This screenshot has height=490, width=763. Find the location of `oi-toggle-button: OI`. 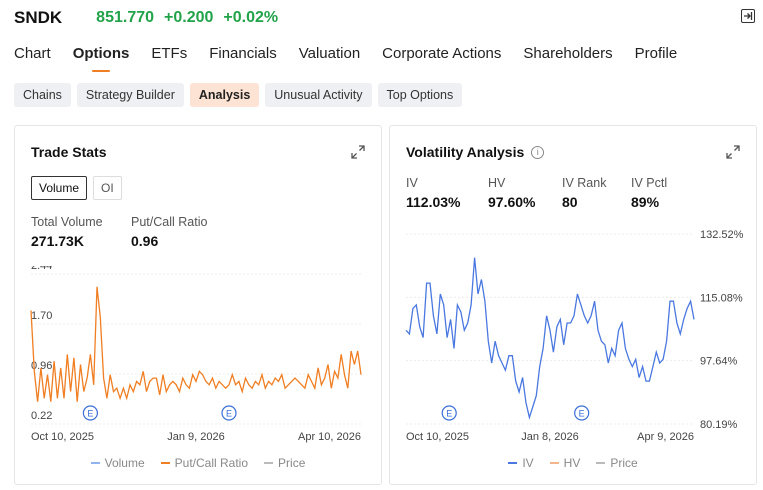

oi-toggle-button: OI is located at coordinates (107, 188).